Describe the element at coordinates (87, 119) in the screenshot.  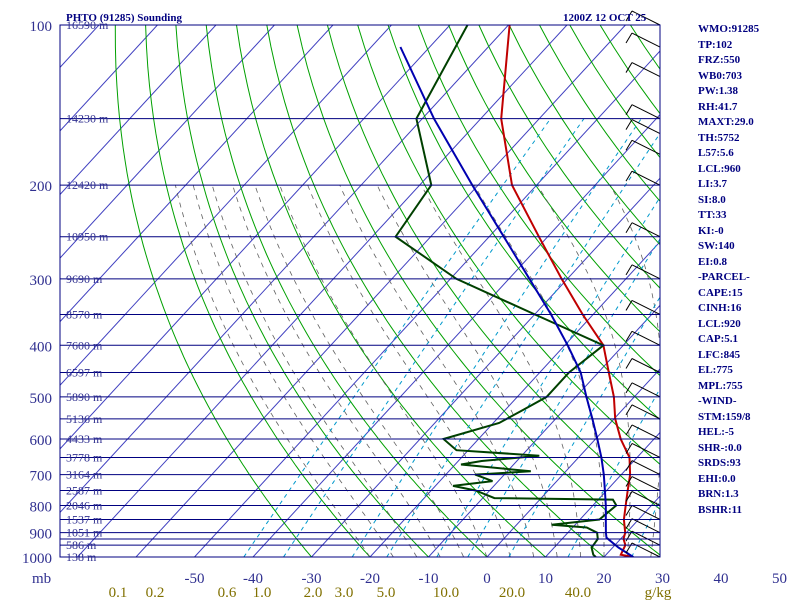
I see `height-label: 14230 m` at that location.